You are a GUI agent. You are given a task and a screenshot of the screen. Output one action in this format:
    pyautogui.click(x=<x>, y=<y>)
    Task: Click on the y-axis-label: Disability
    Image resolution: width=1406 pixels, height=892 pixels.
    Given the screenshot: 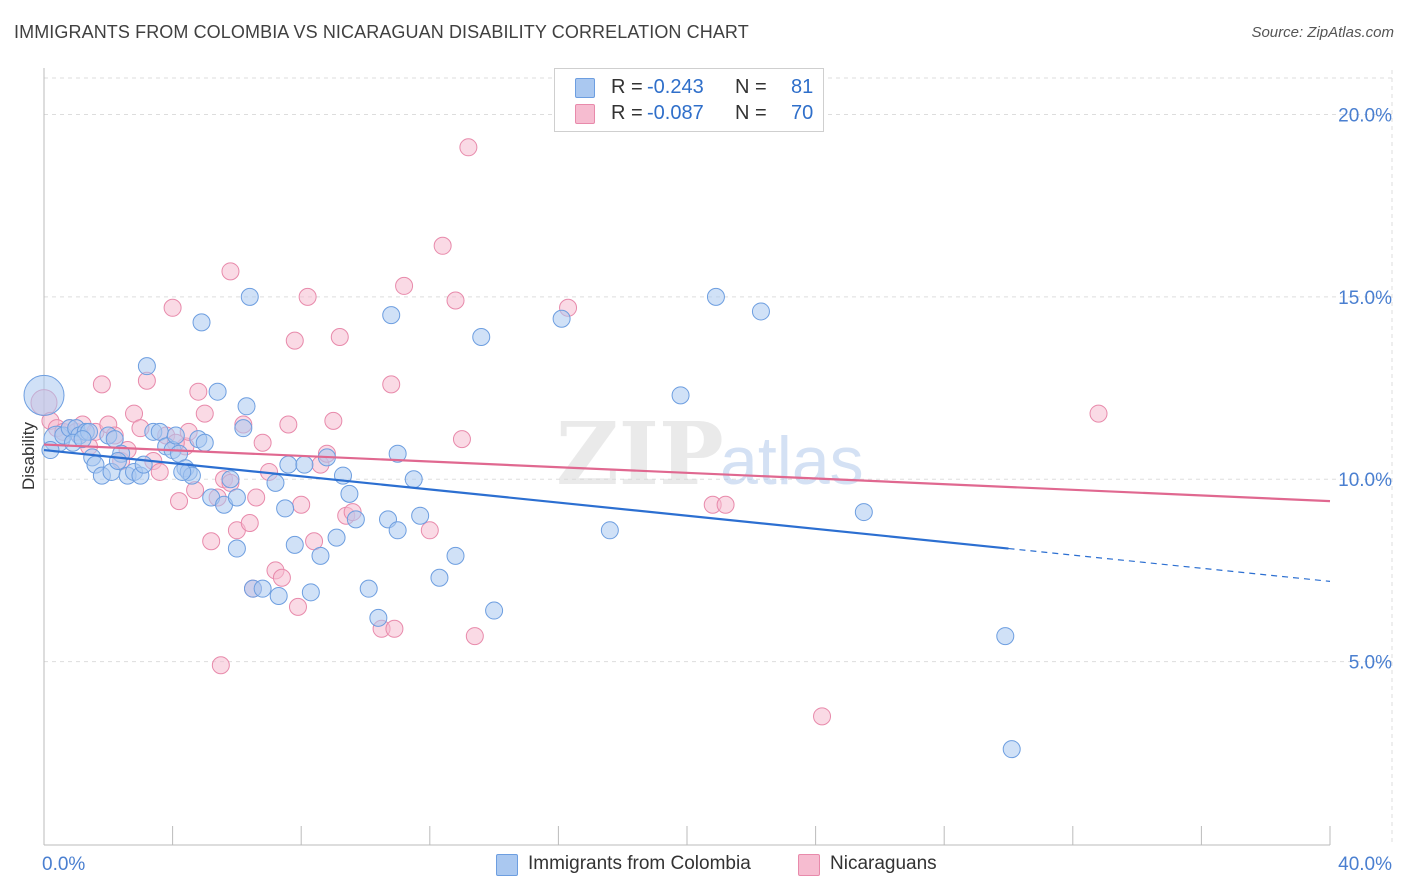 What is the action you would take?
    pyautogui.click(x=28, y=455)
    